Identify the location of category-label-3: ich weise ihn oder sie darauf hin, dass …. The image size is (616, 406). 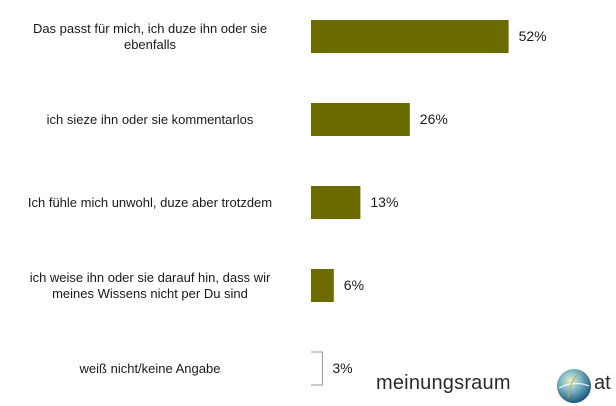
(150, 286).